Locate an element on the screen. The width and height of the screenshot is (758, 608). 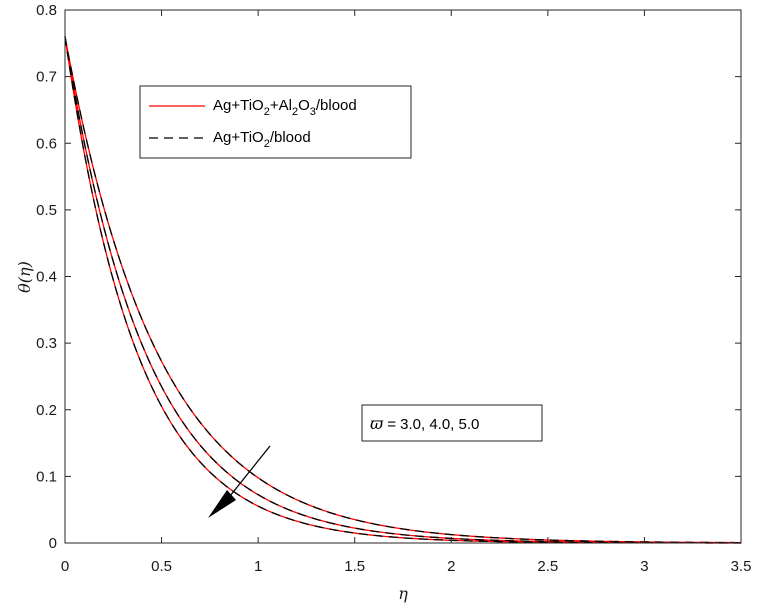
x-tick-label: 0.5 is located at coordinates (161, 566).